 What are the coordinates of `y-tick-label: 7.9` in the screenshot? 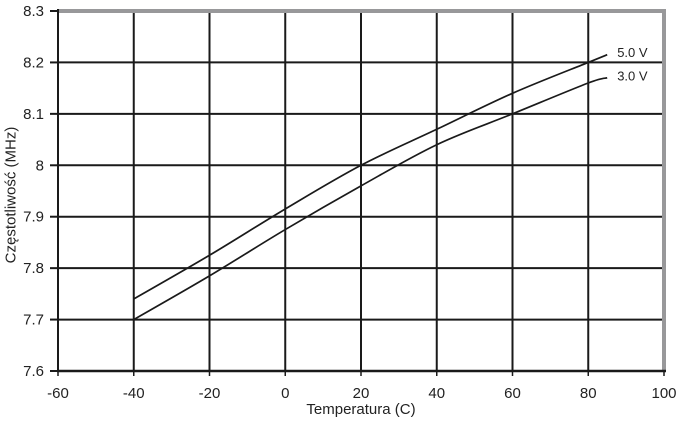 It's located at (33, 217).